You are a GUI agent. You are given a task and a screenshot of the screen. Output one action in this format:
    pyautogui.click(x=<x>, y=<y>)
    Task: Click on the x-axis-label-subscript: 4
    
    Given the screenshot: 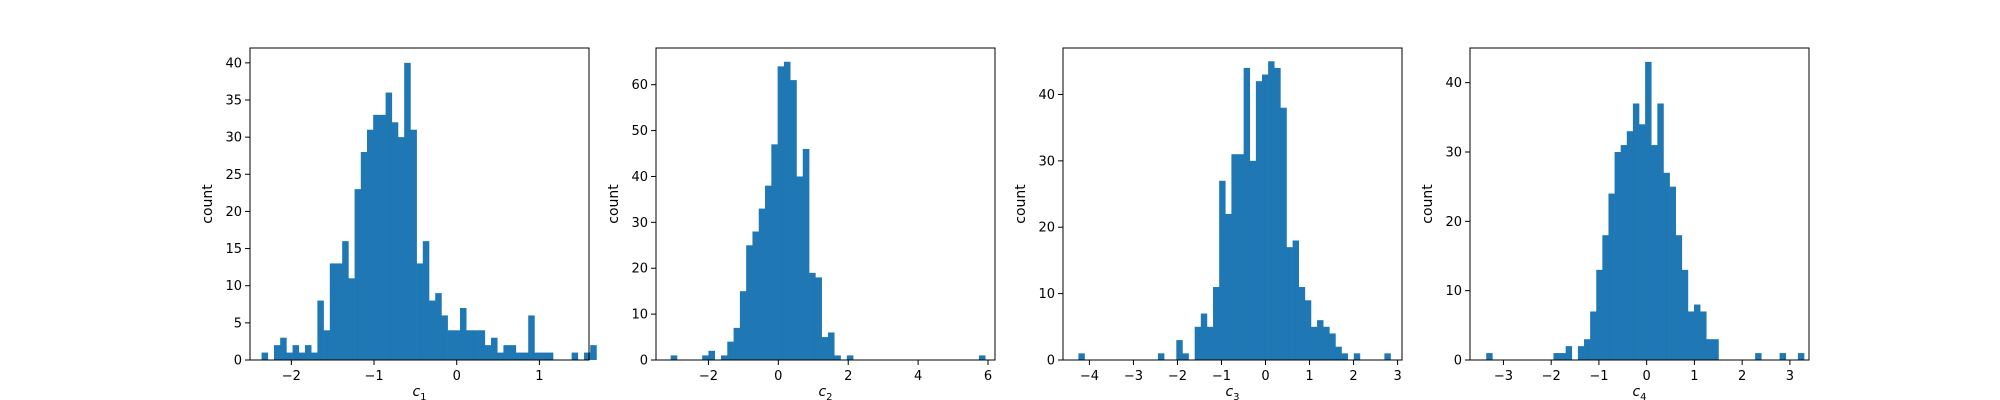 What is the action you would take?
    pyautogui.click(x=1643, y=396)
    